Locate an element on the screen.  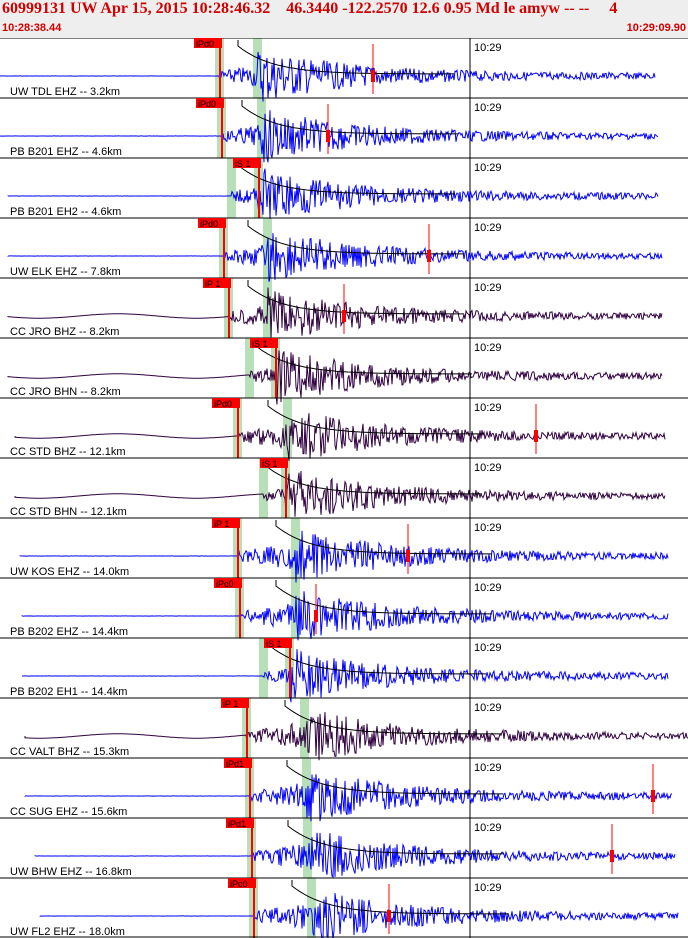
station-label: UW FL2 EHZ -- 18.0km is located at coordinates (67, 932).